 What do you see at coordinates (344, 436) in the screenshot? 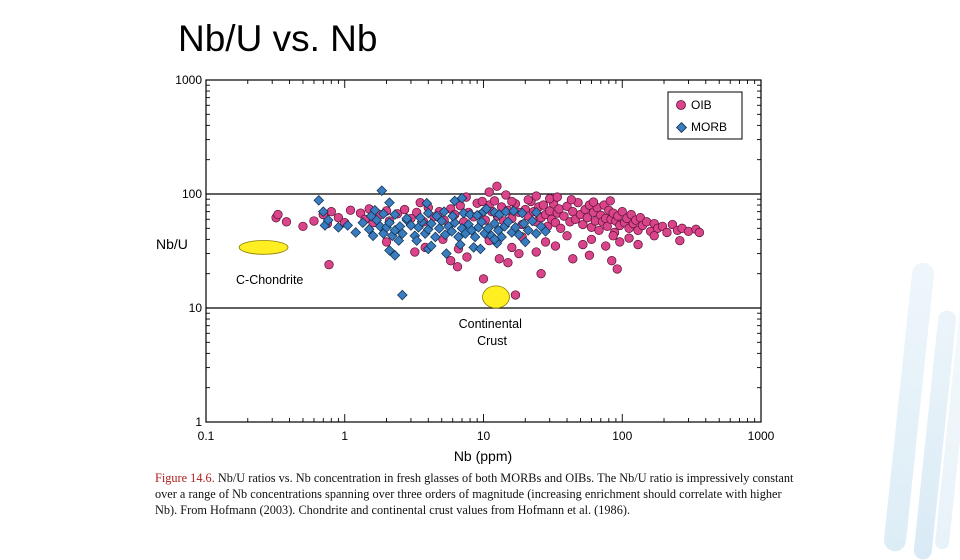
I see `x-tick-label: 1` at bounding box center [344, 436].